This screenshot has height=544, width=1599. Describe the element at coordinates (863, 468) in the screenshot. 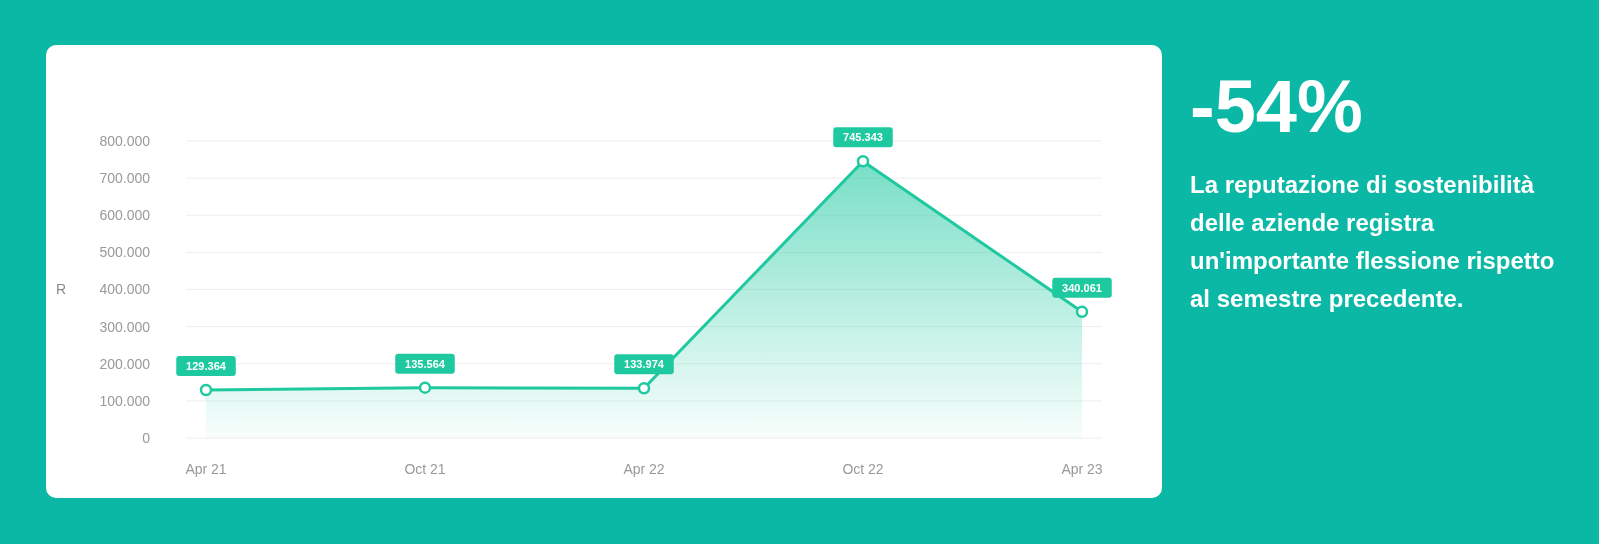

I see `x-tick-label: Oct 22` at that location.